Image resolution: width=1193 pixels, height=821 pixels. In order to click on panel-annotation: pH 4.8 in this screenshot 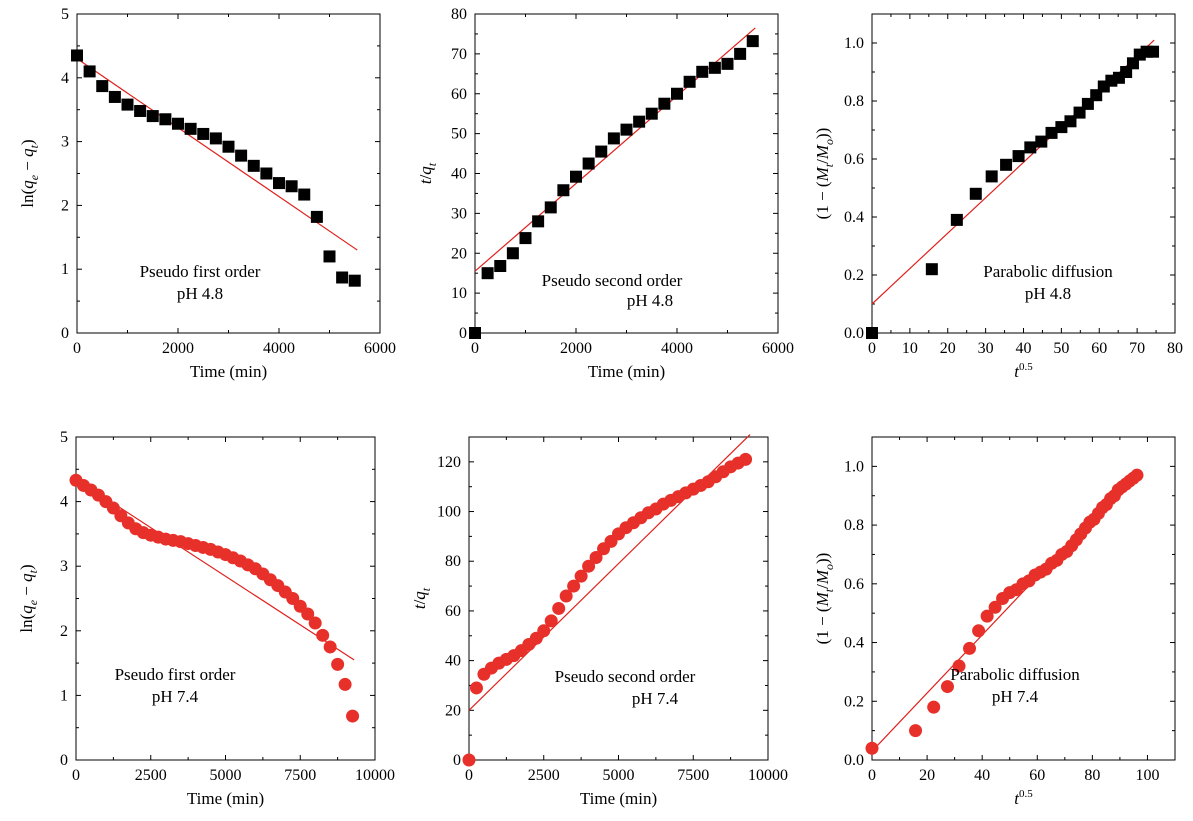, I will do `click(650, 300)`.